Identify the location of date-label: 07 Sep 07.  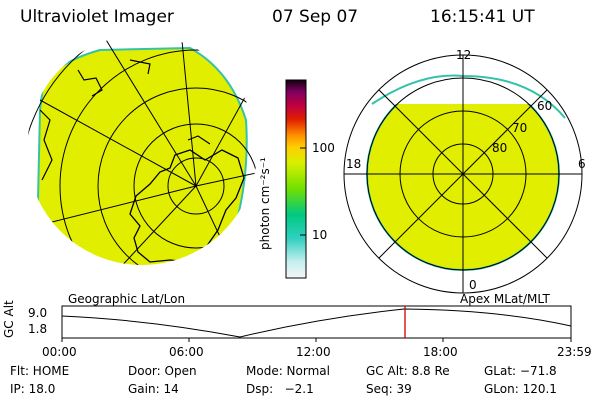
(315, 17).